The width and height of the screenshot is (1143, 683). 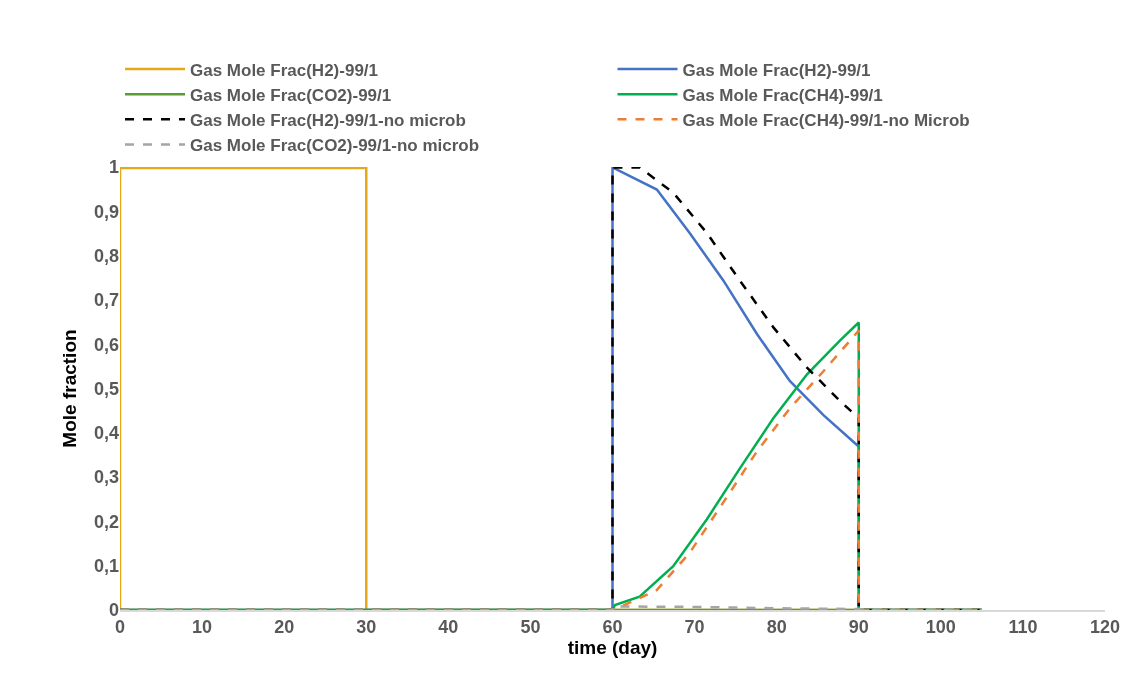 What do you see at coordinates (858, 627) in the screenshot?
I see `x-tick-label: 90` at bounding box center [858, 627].